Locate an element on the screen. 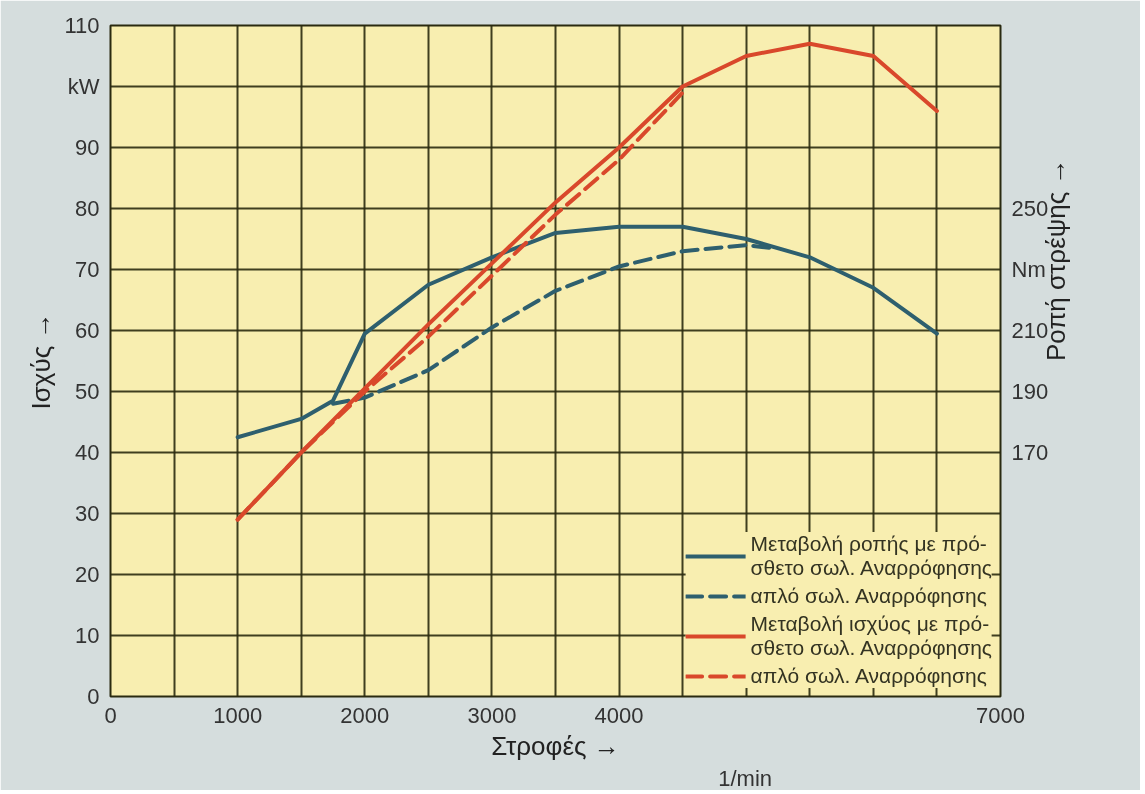 This screenshot has width=1145, height=794. x-tick-label: 3000 is located at coordinates (492, 715).